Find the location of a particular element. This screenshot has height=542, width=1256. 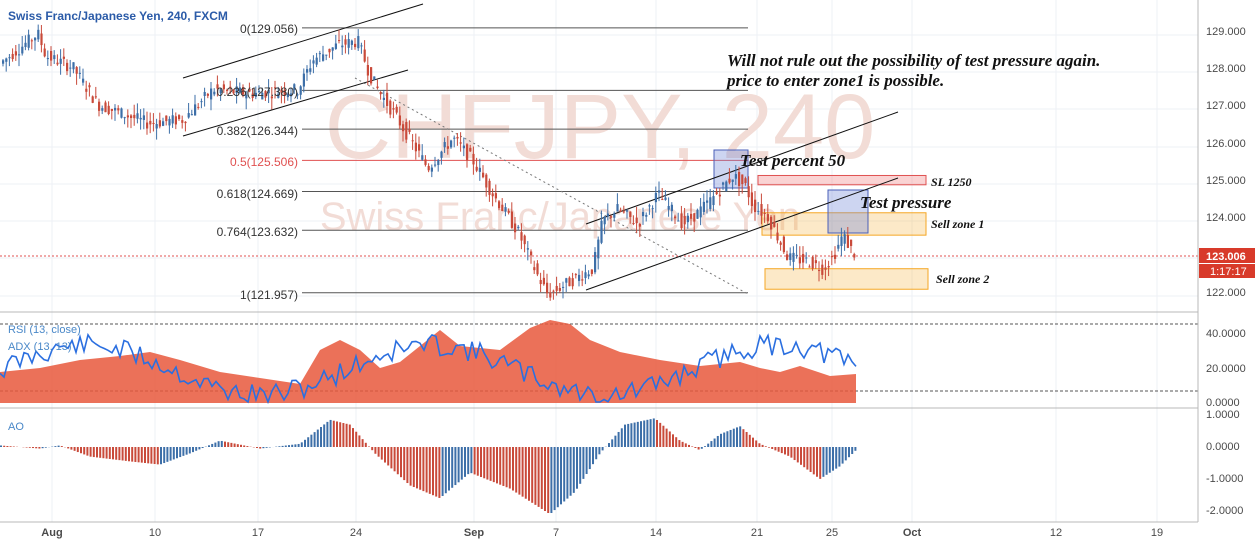

price-tick: 124.000 is located at coordinates (1226, 218).